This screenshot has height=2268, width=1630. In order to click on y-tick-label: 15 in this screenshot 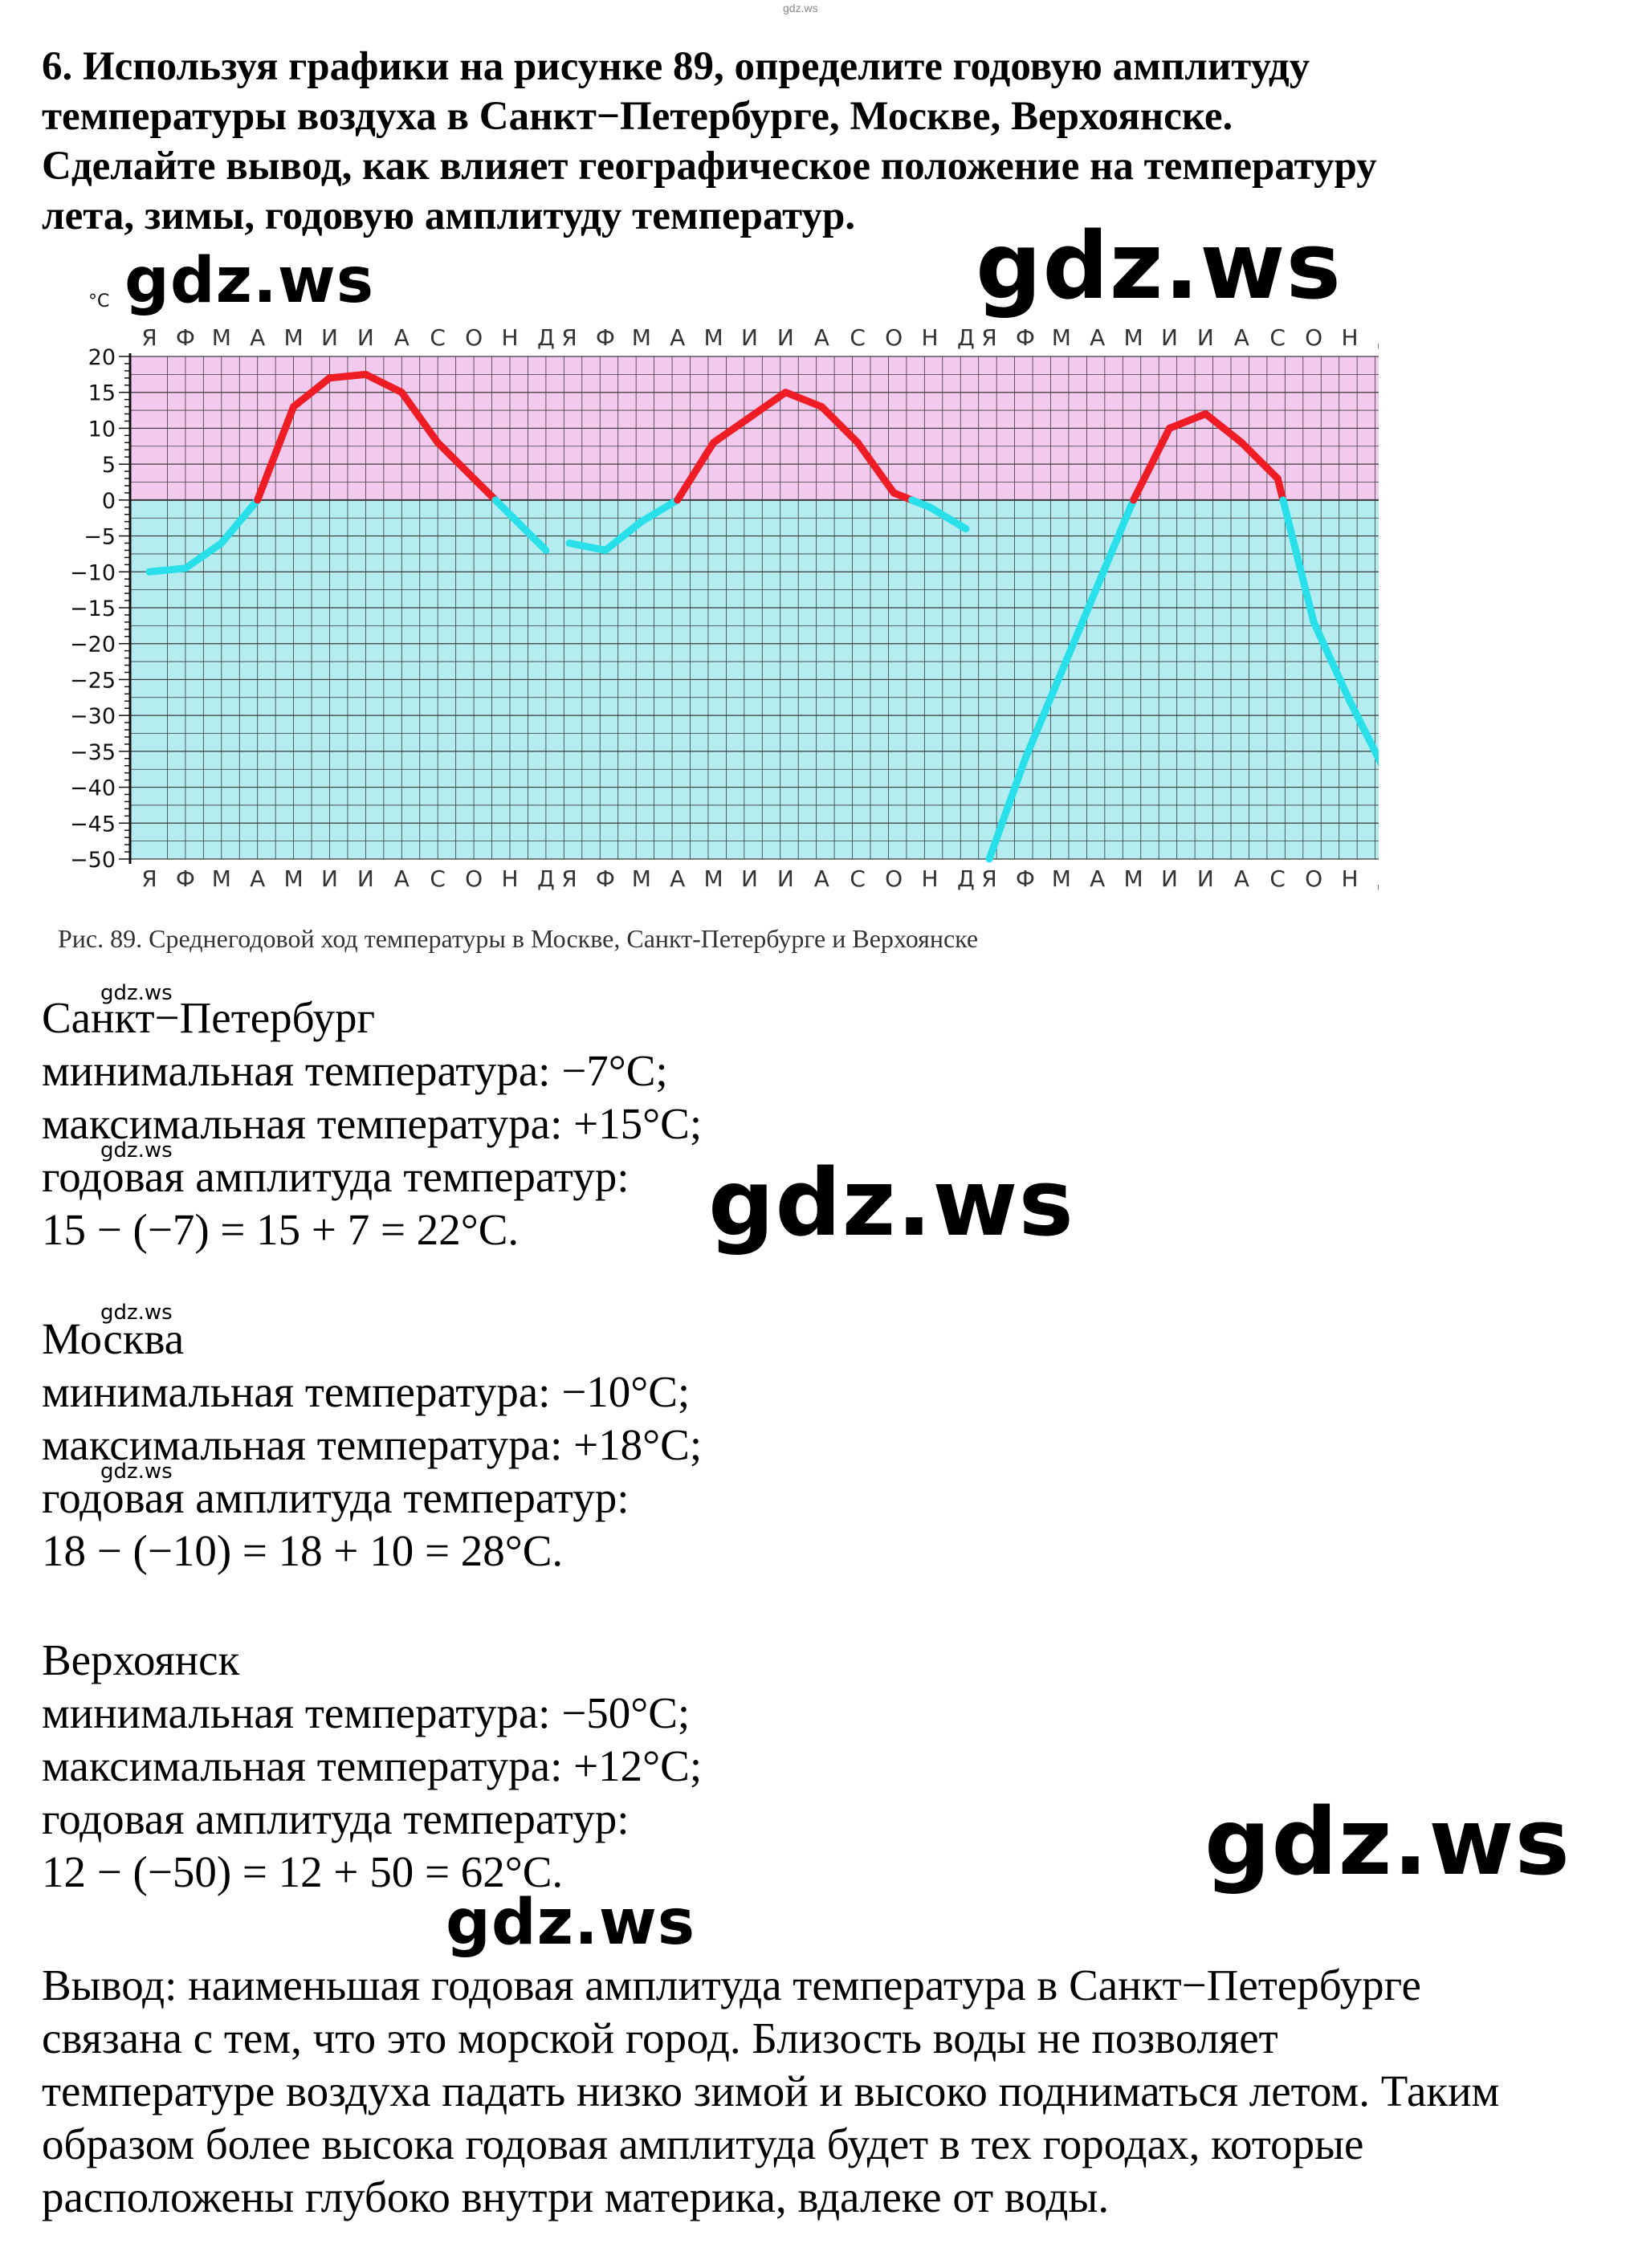, I will do `click(102, 393)`.